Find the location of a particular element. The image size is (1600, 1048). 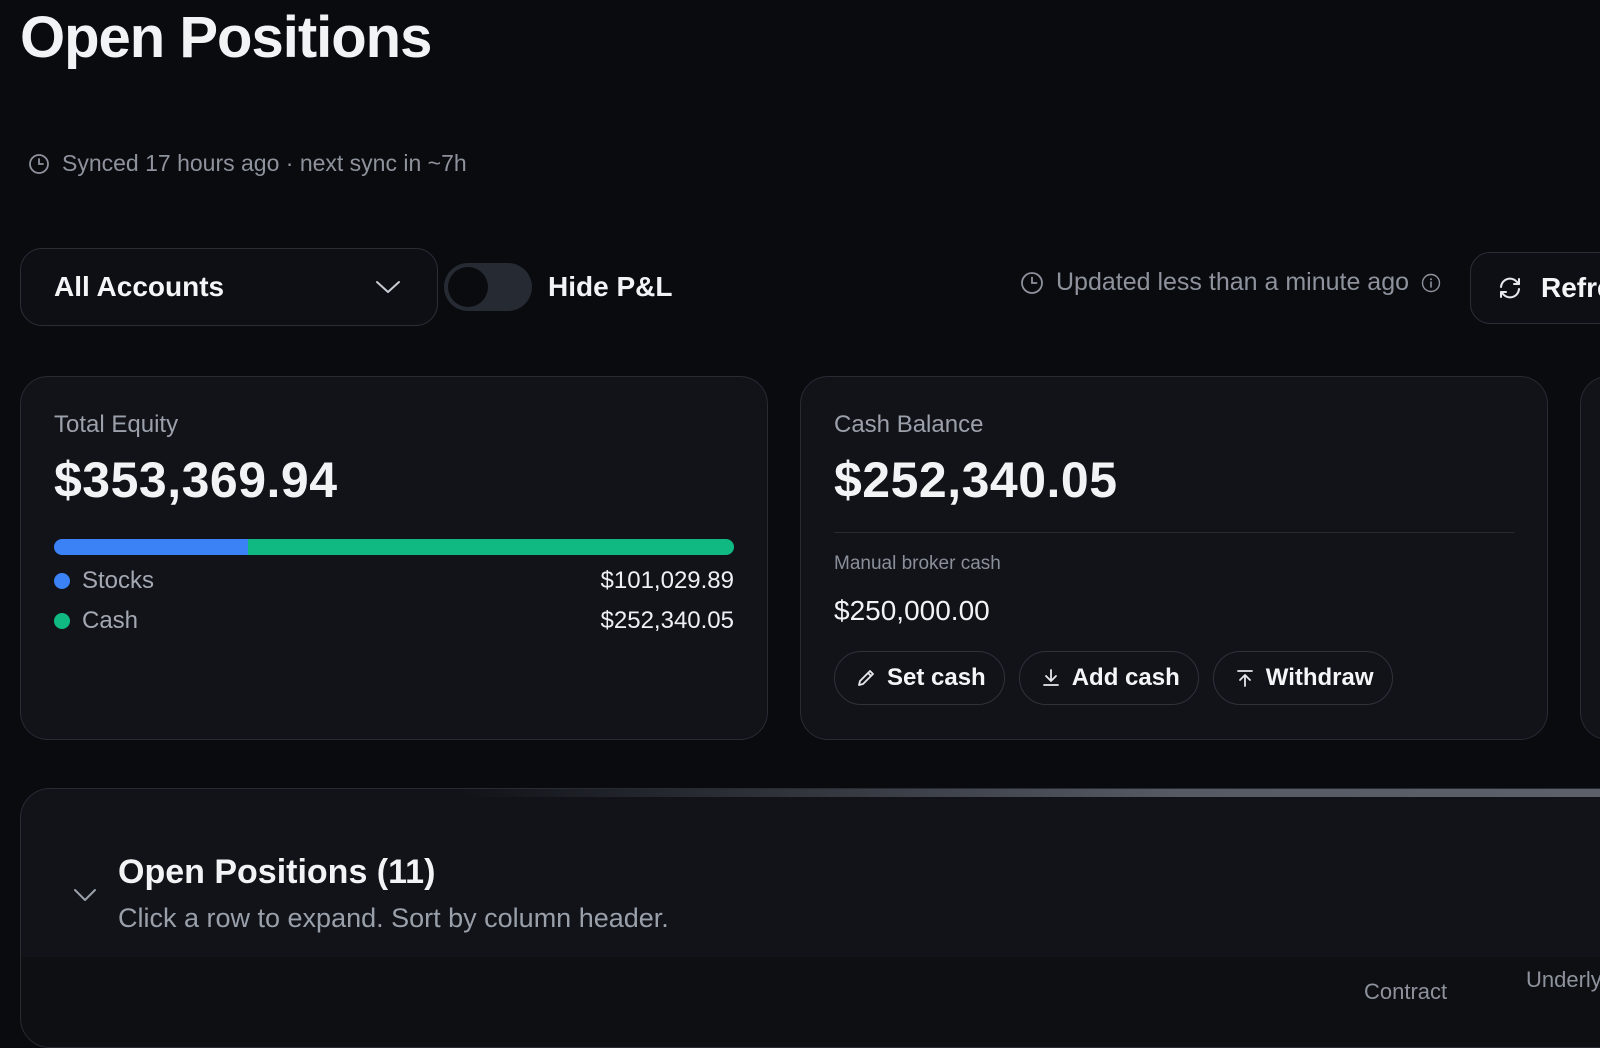

column-header-contract: Contract is located at coordinates (1406, 991).